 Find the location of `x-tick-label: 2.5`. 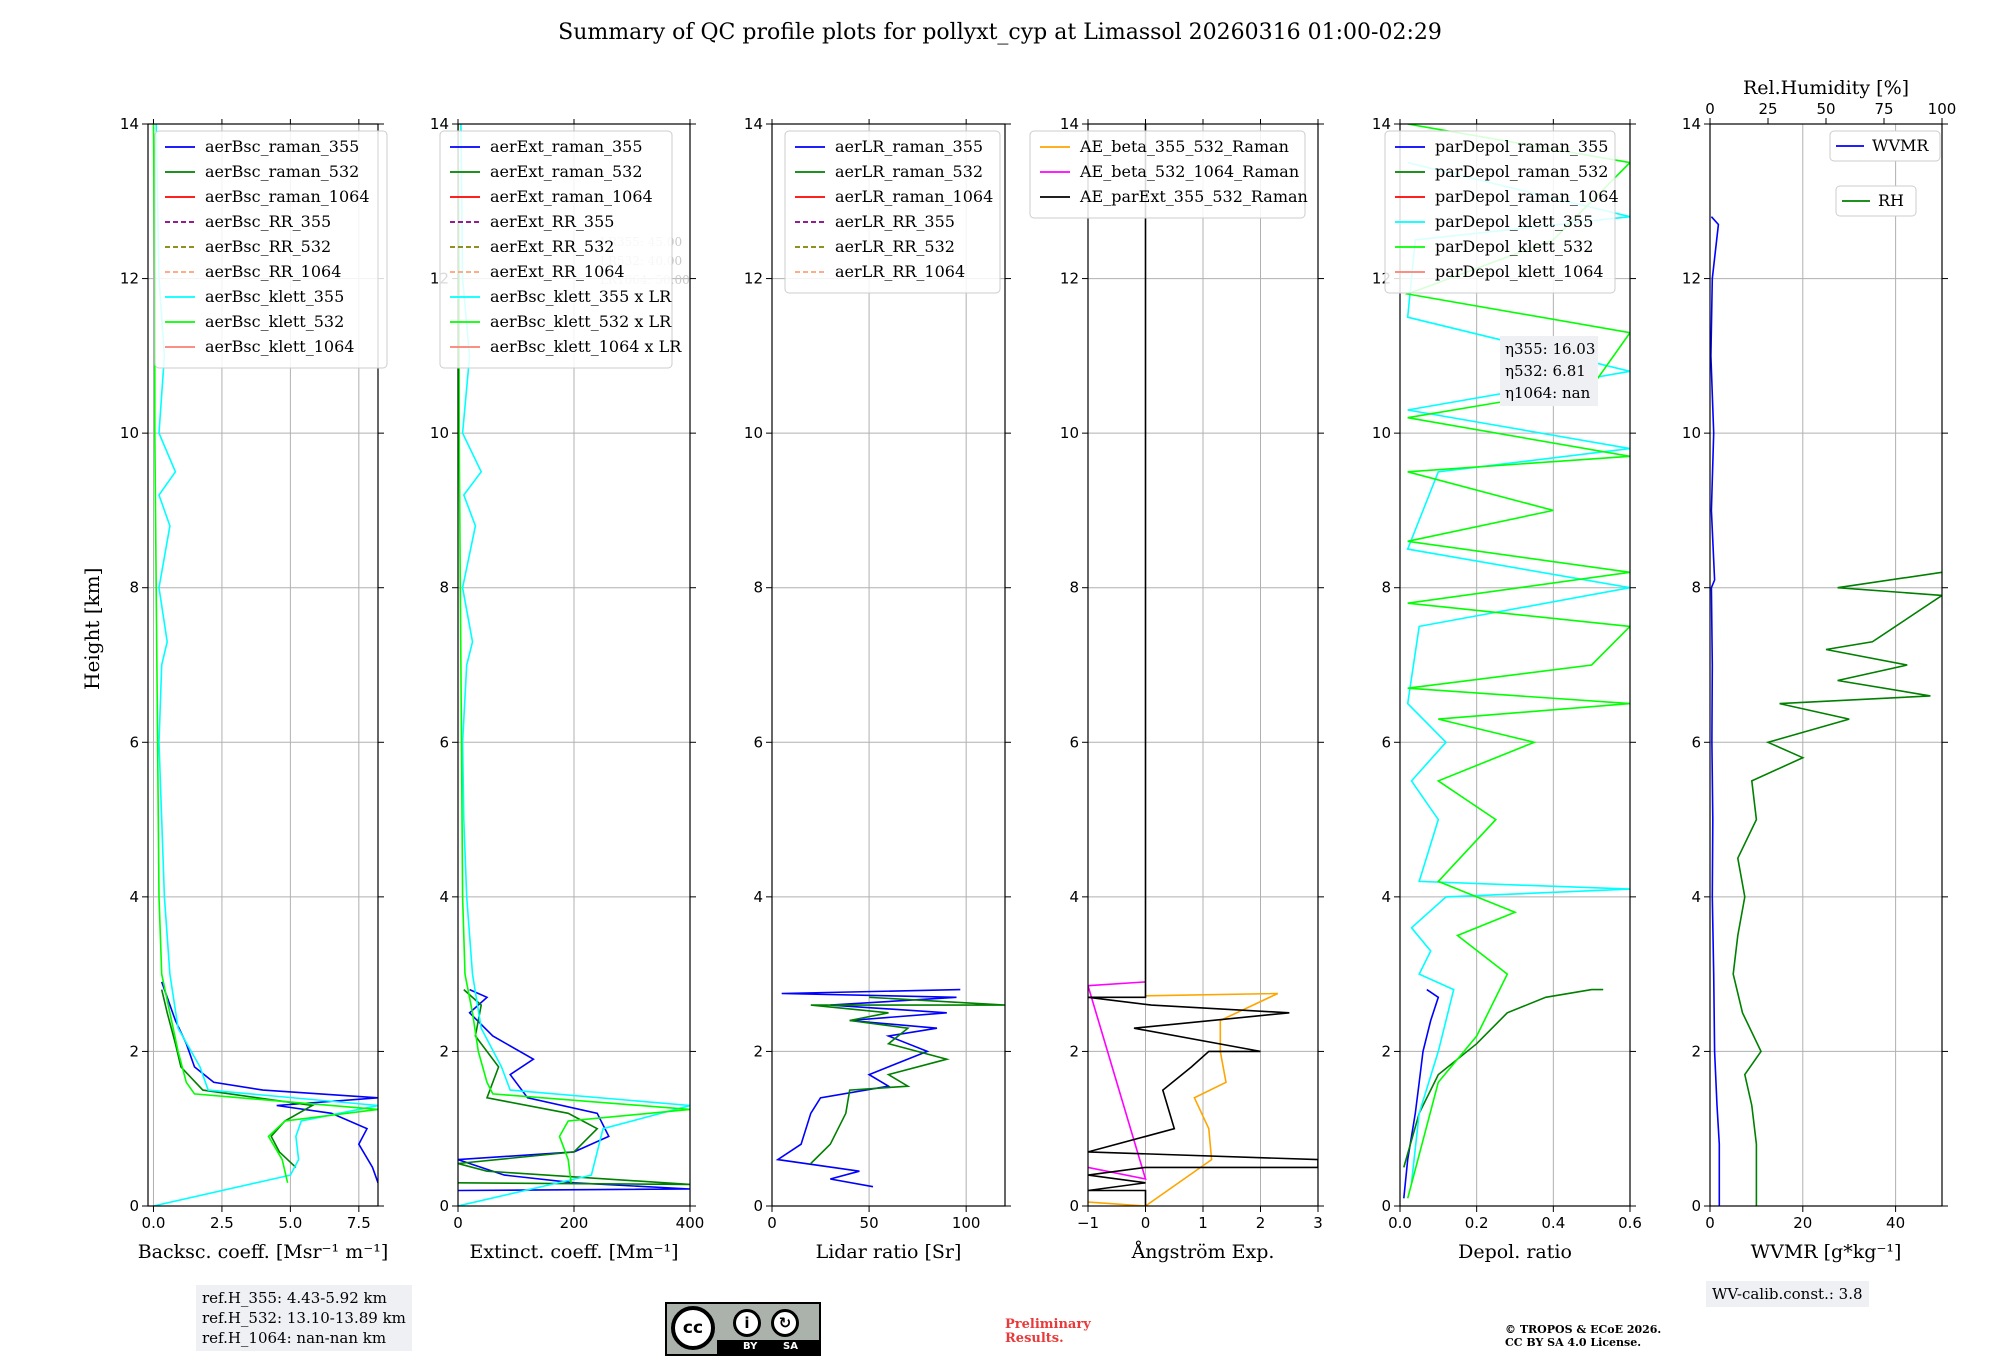

x-tick-label: 2.5 is located at coordinates (222, 1223).